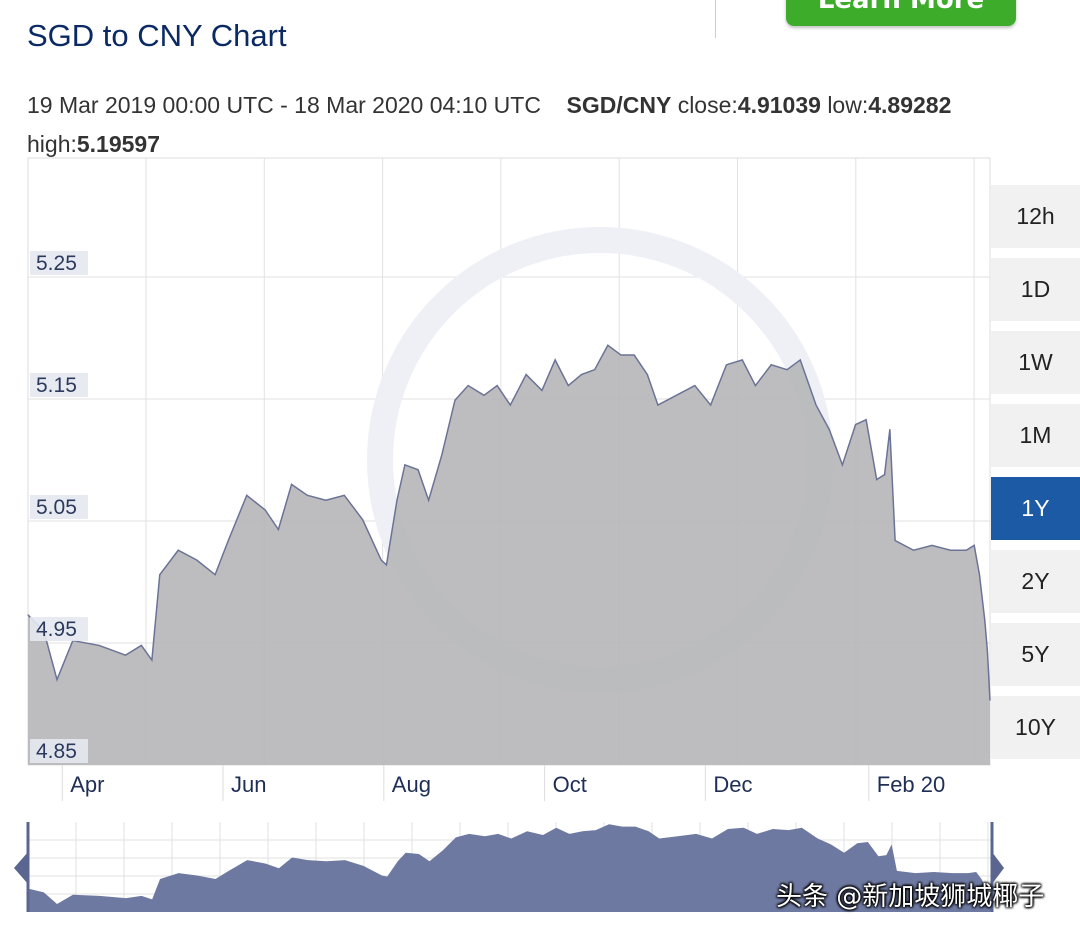 The width and height of the screenshot is (1080, 934). What do you see at coordinates (779, 105) in the screenshot?
I see `close-value: 4.91039` at bounding box center [779, 105].